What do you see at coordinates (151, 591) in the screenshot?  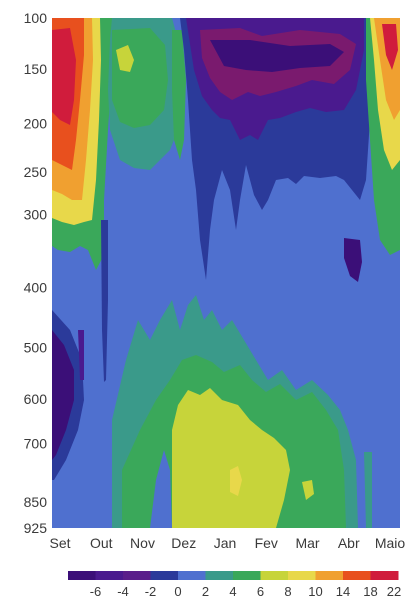 I see `colorbar-label: -2` at bounding box center [151, 591].